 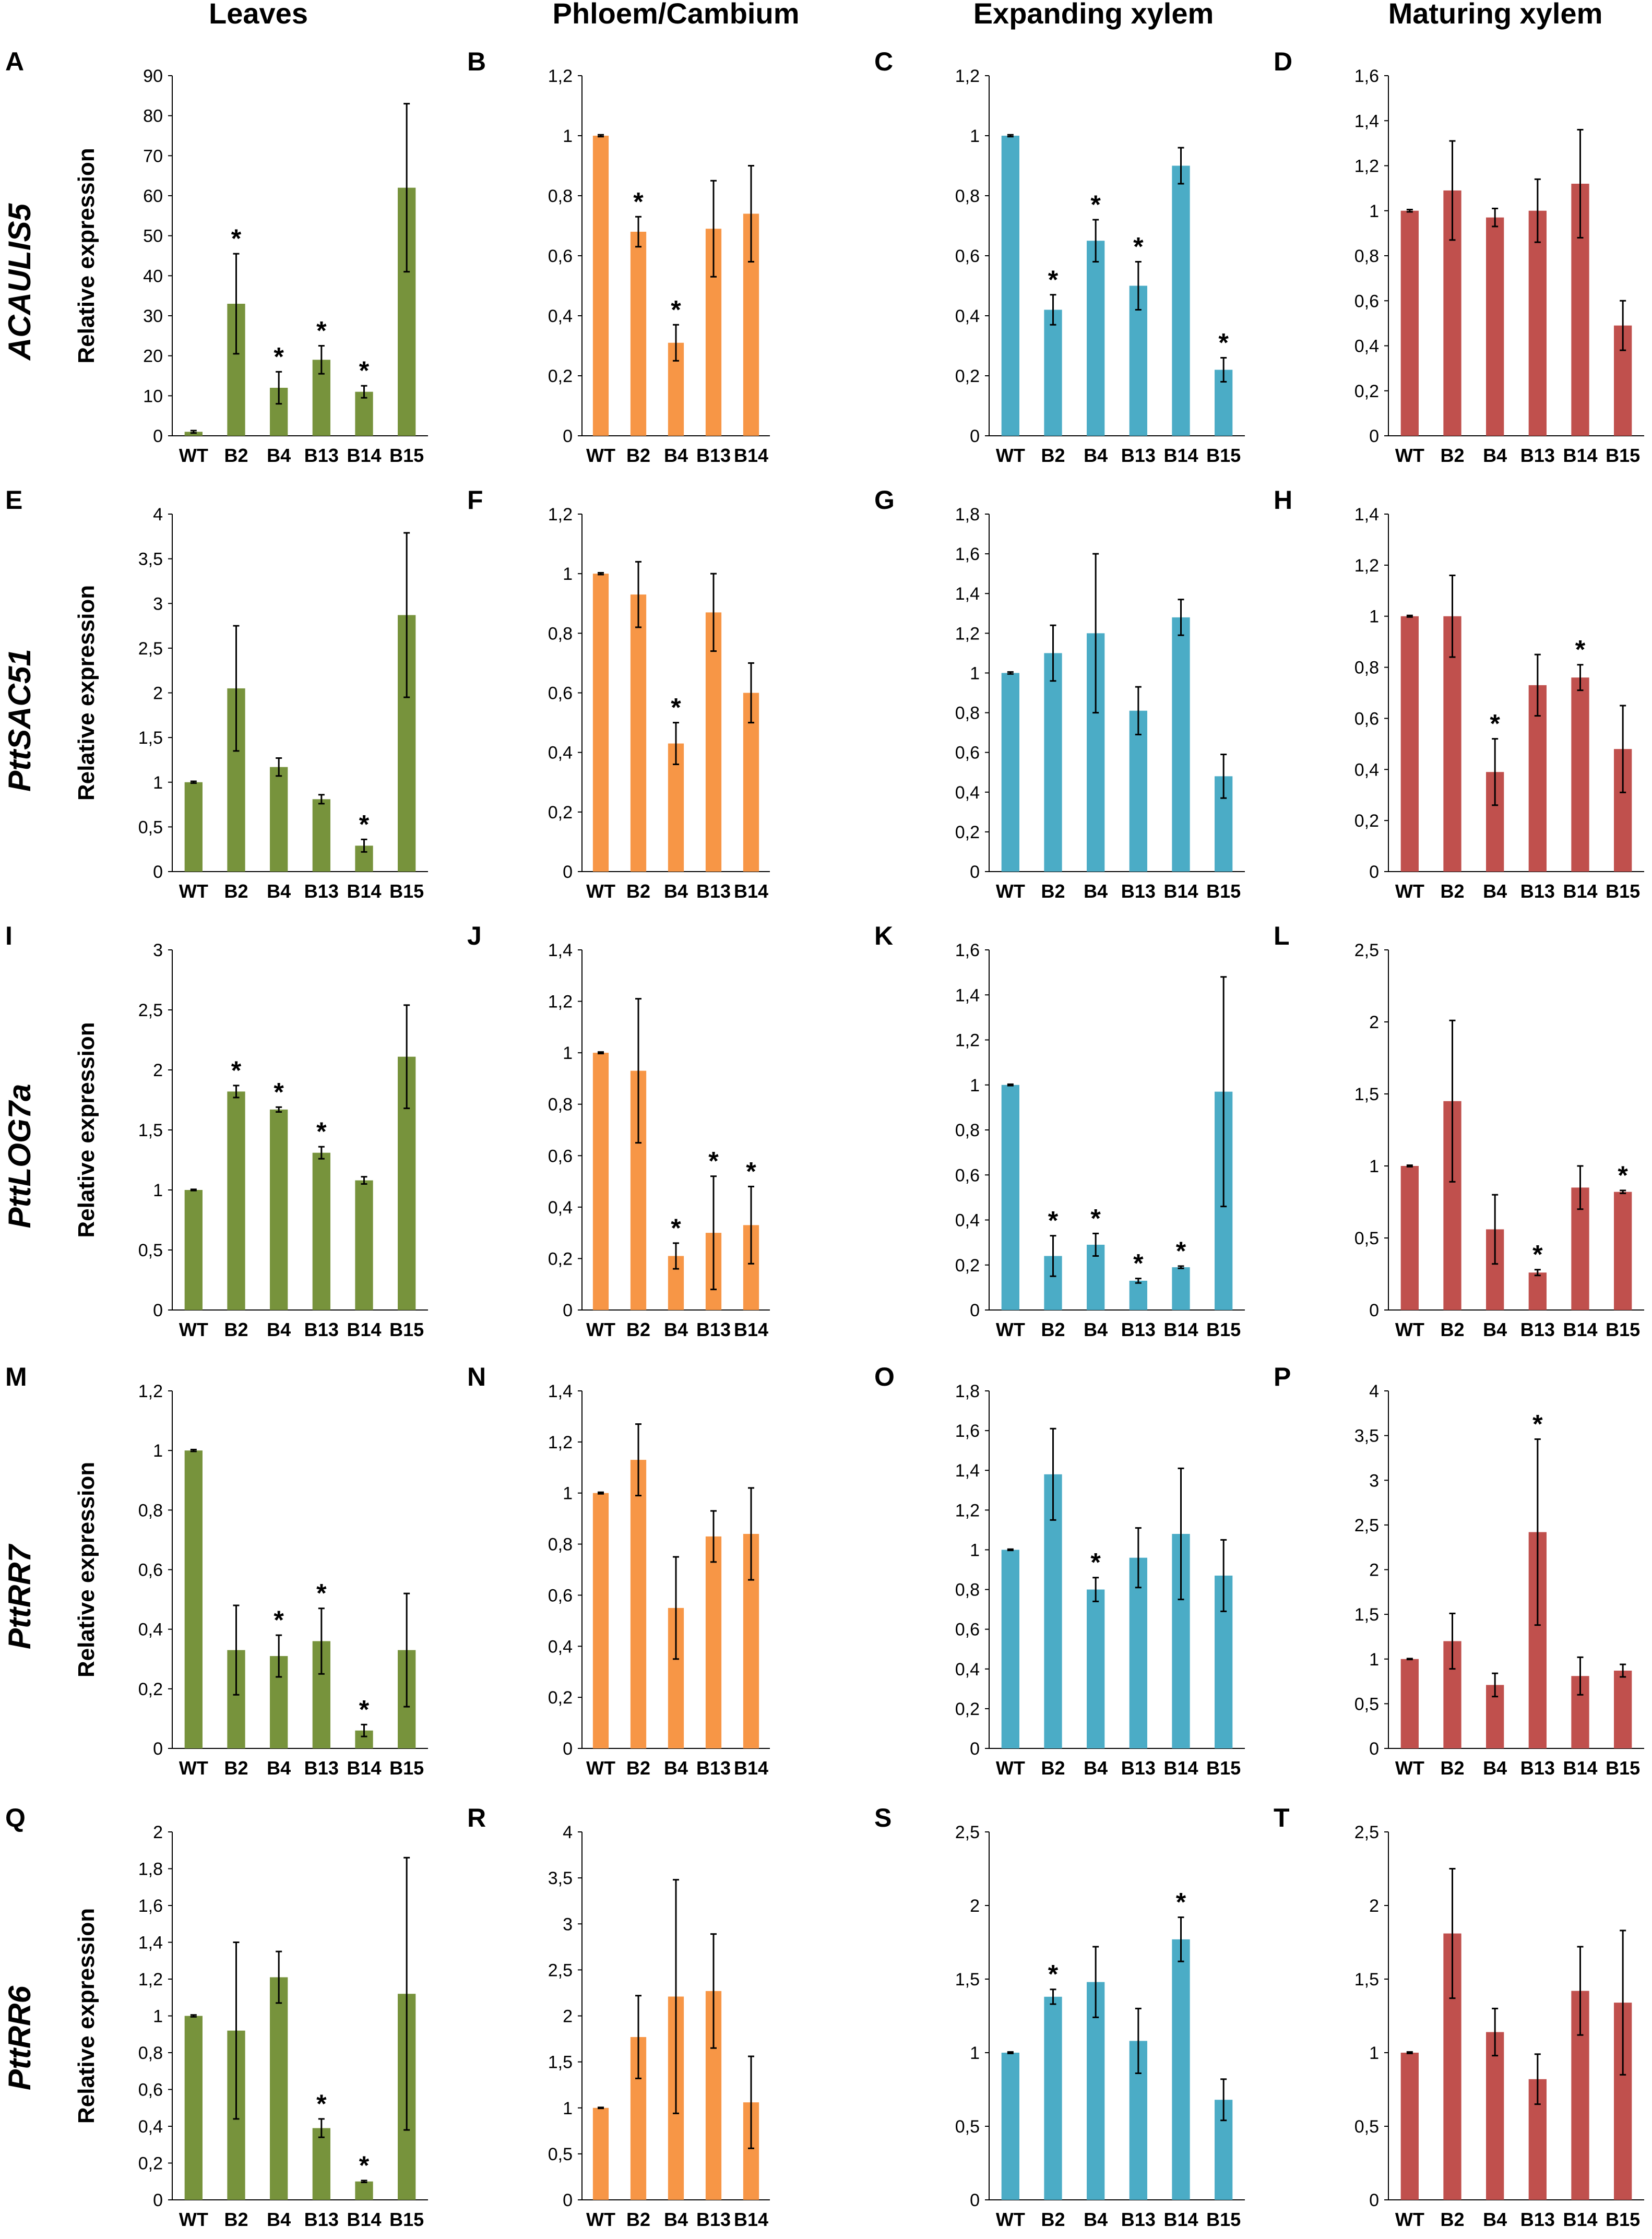 I want to click on y-tick-label: 1,2, so click(x=967, y=1041).